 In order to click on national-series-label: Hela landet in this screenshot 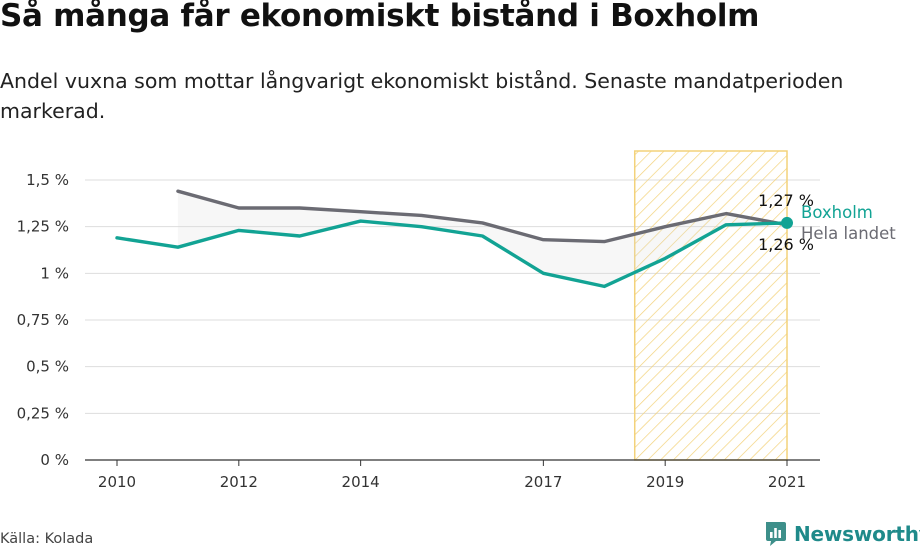, I will do `click(848, 233)`.